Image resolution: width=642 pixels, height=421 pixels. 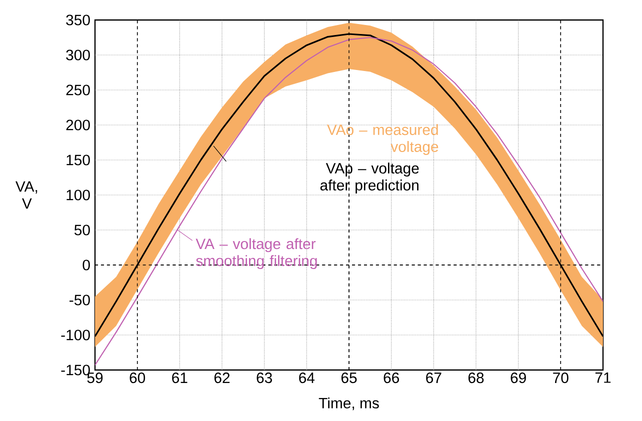 I want to click on x-tick-label: 71, so click(x=603, y=377).